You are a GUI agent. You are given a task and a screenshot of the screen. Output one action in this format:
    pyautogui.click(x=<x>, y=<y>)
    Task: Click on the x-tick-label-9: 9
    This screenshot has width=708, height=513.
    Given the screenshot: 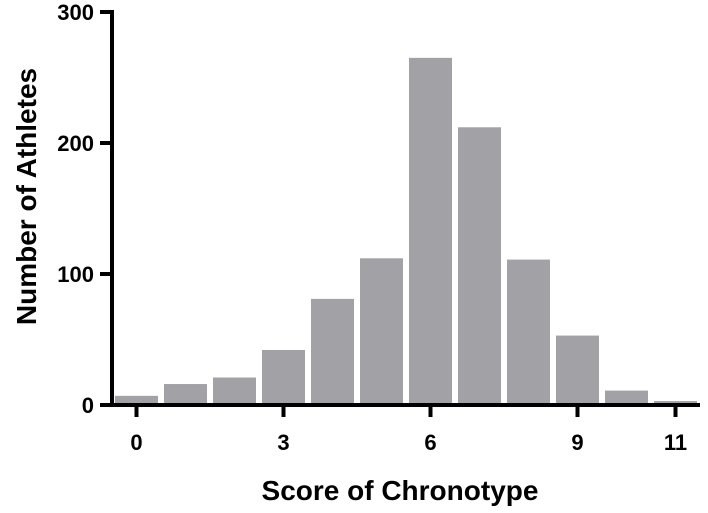 What is the action you would take?
    pyautogui.click(x=577, y=442)
    